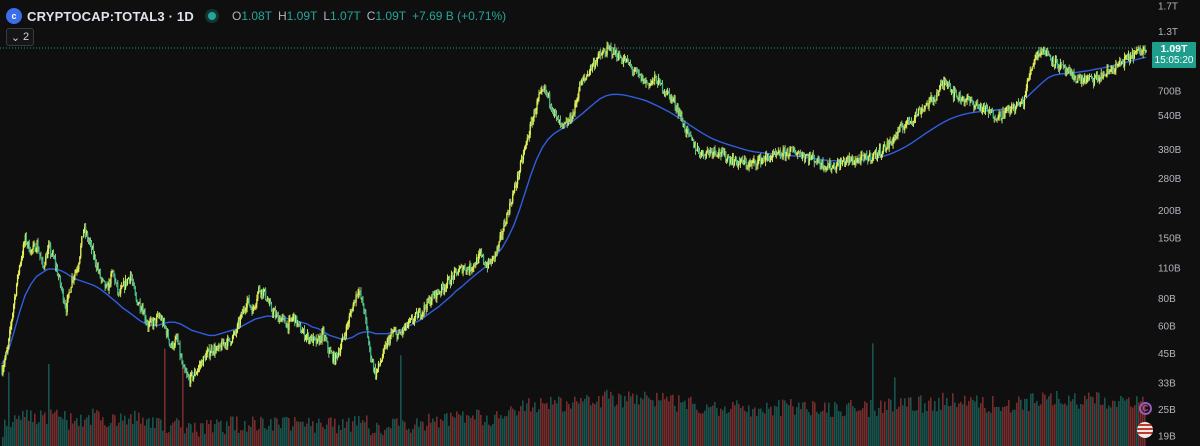  I want to click on cryptocap-logo-icon: c, so click(14, 16).